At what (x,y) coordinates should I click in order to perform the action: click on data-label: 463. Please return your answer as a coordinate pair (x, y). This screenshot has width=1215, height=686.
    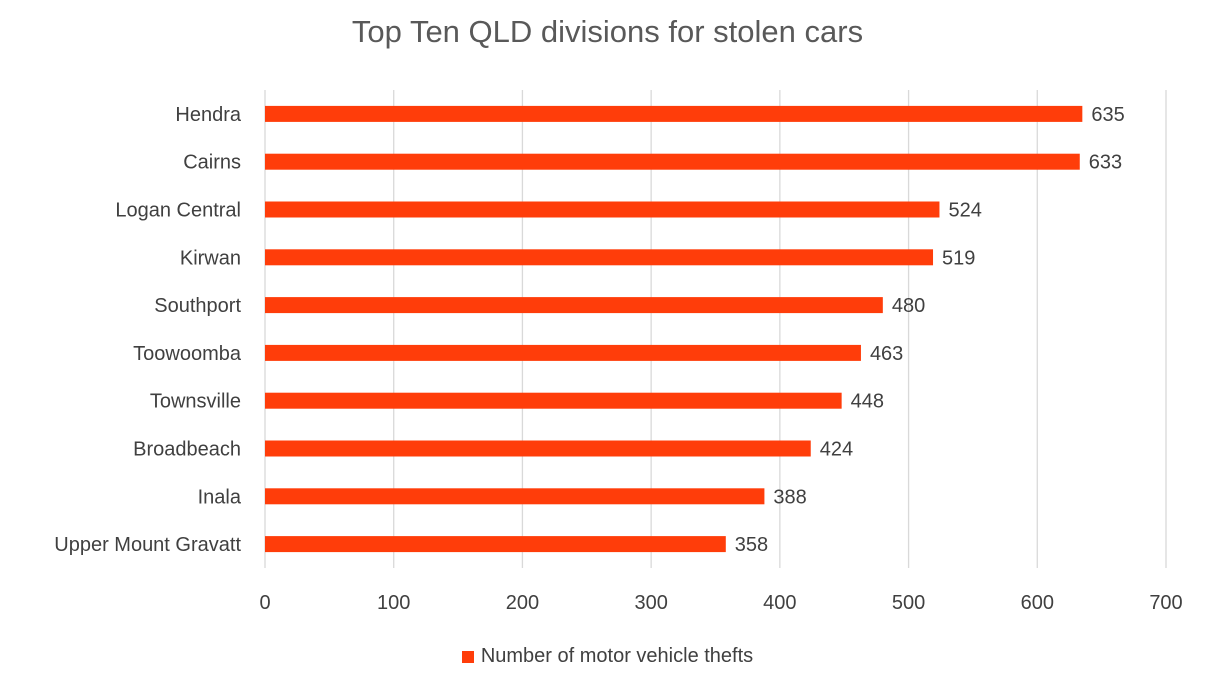
    Looking at the image, I should click on (886, 354).